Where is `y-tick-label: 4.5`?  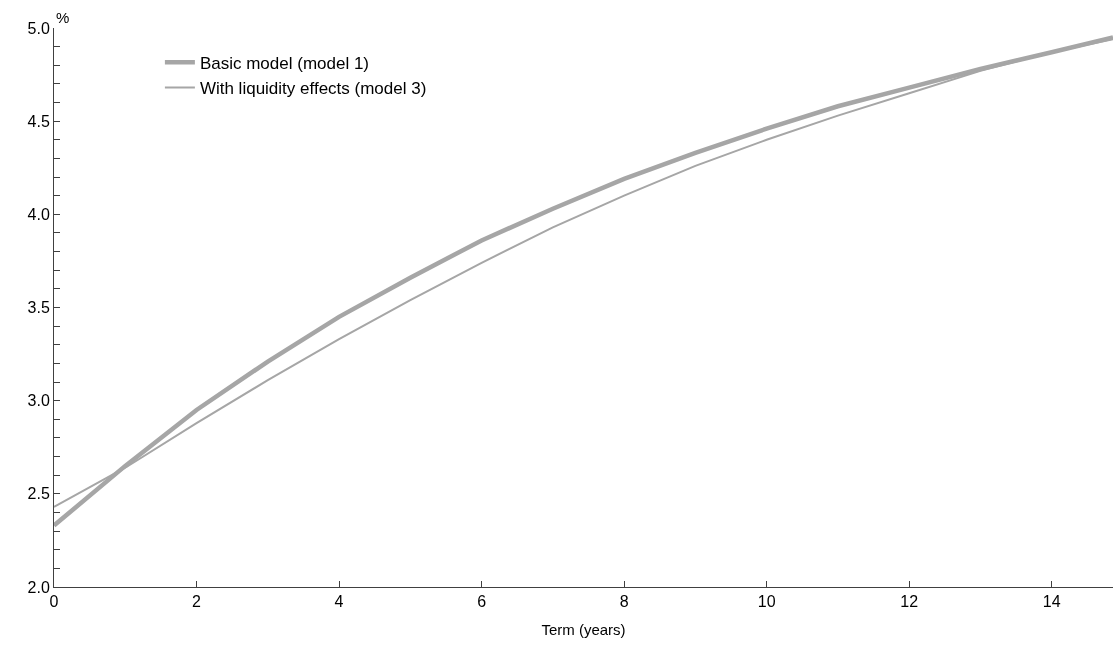
y-tick-label: 4.5 is located at coordinates (38, 121).